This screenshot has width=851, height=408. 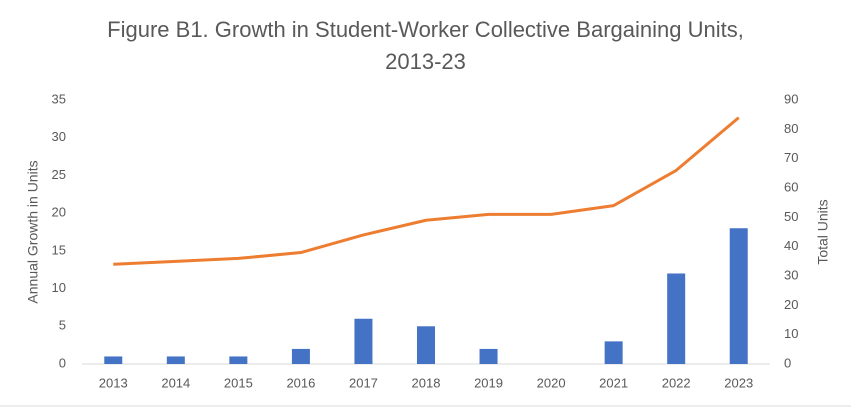 I want to click on y2-tick-label: 40, so click(x=791, y=245).